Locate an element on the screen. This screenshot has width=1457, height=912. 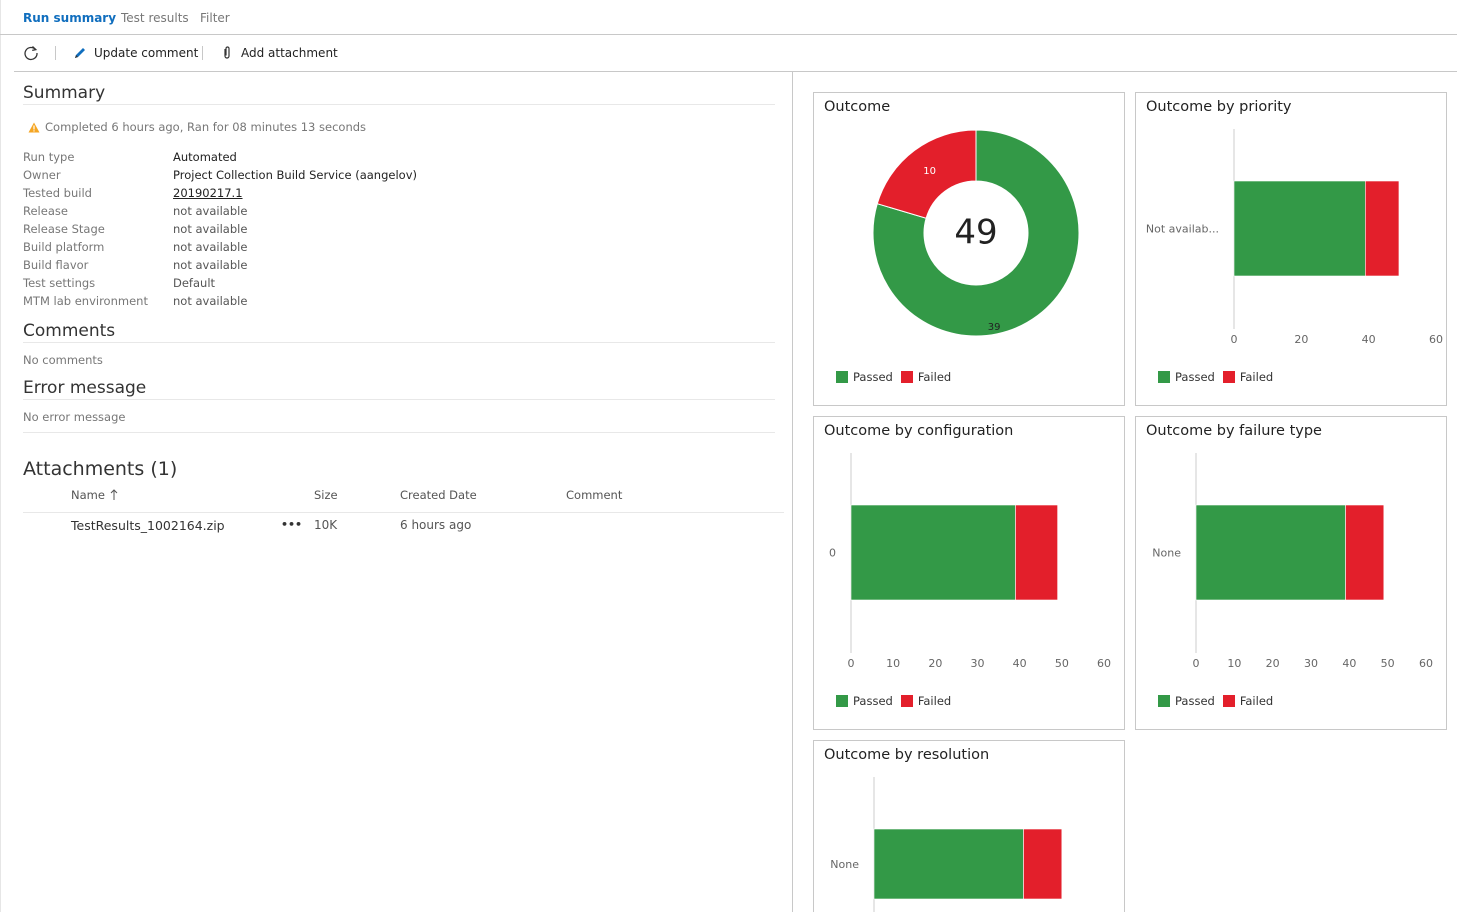
tab-test-results: Test results is located at coordinates (155, 18).